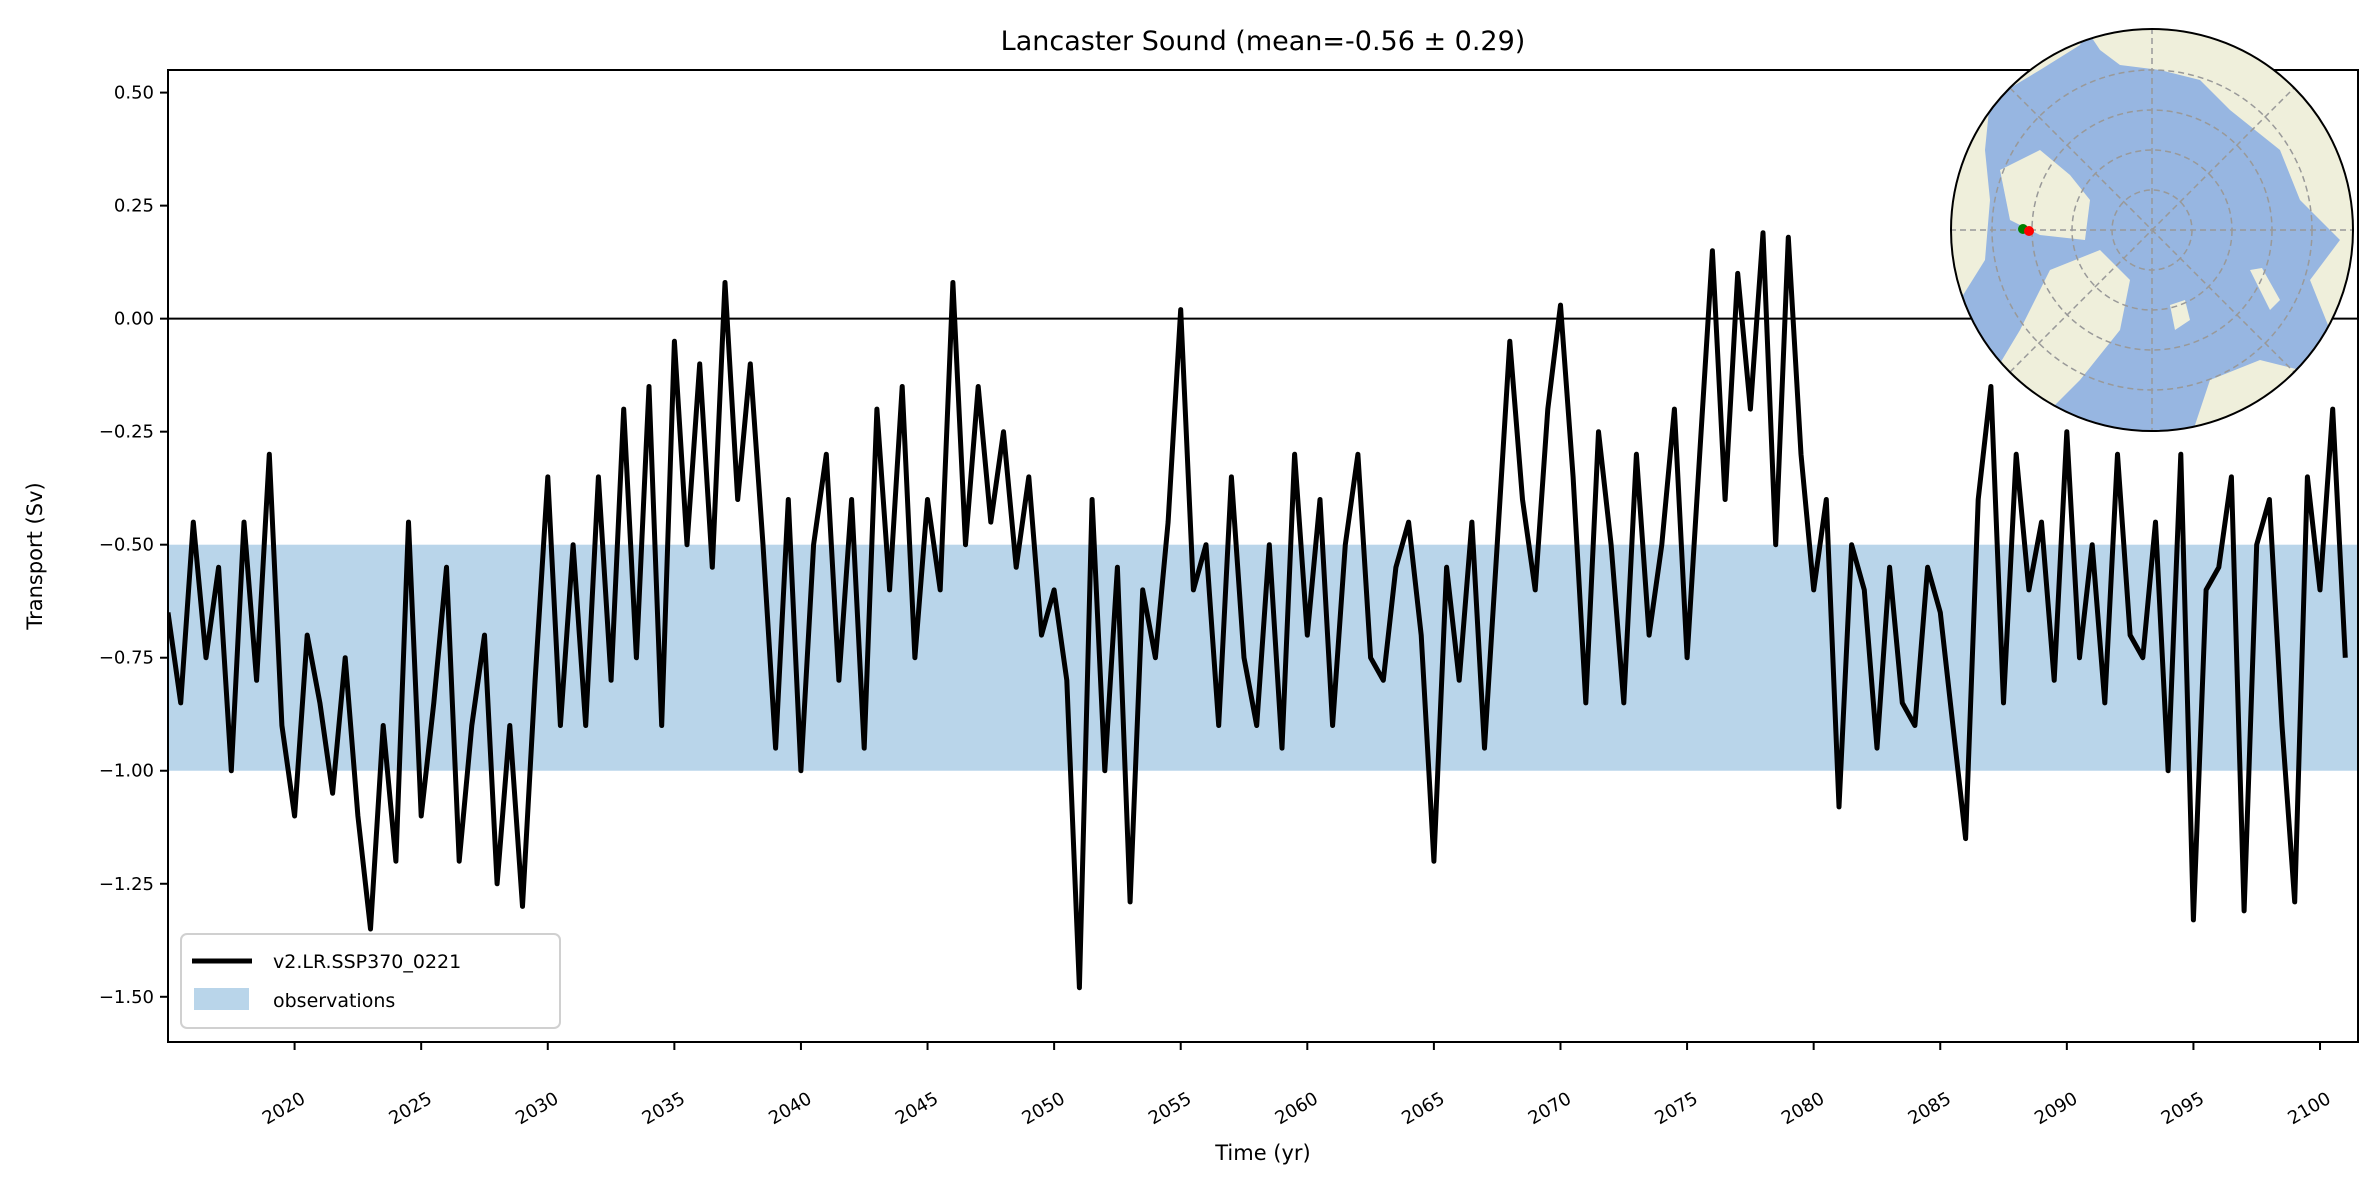  What do you see at coordinates (1043, 1108) in the screenshot?
I see `x-tick-label: 2050` at bounding box center [1043, 1108].